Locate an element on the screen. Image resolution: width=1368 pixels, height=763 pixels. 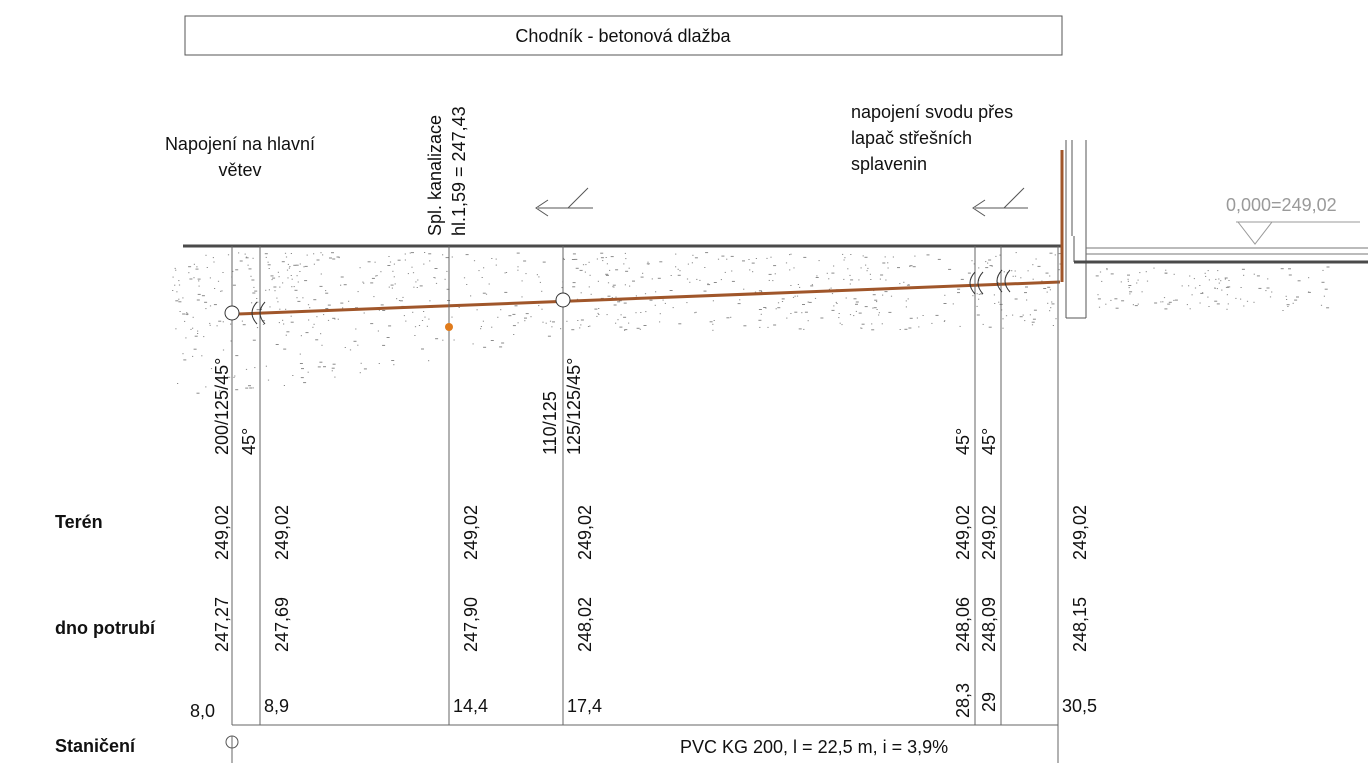
floor-level-label: 0,000=249,02 is located at coordinates (1281, 205).